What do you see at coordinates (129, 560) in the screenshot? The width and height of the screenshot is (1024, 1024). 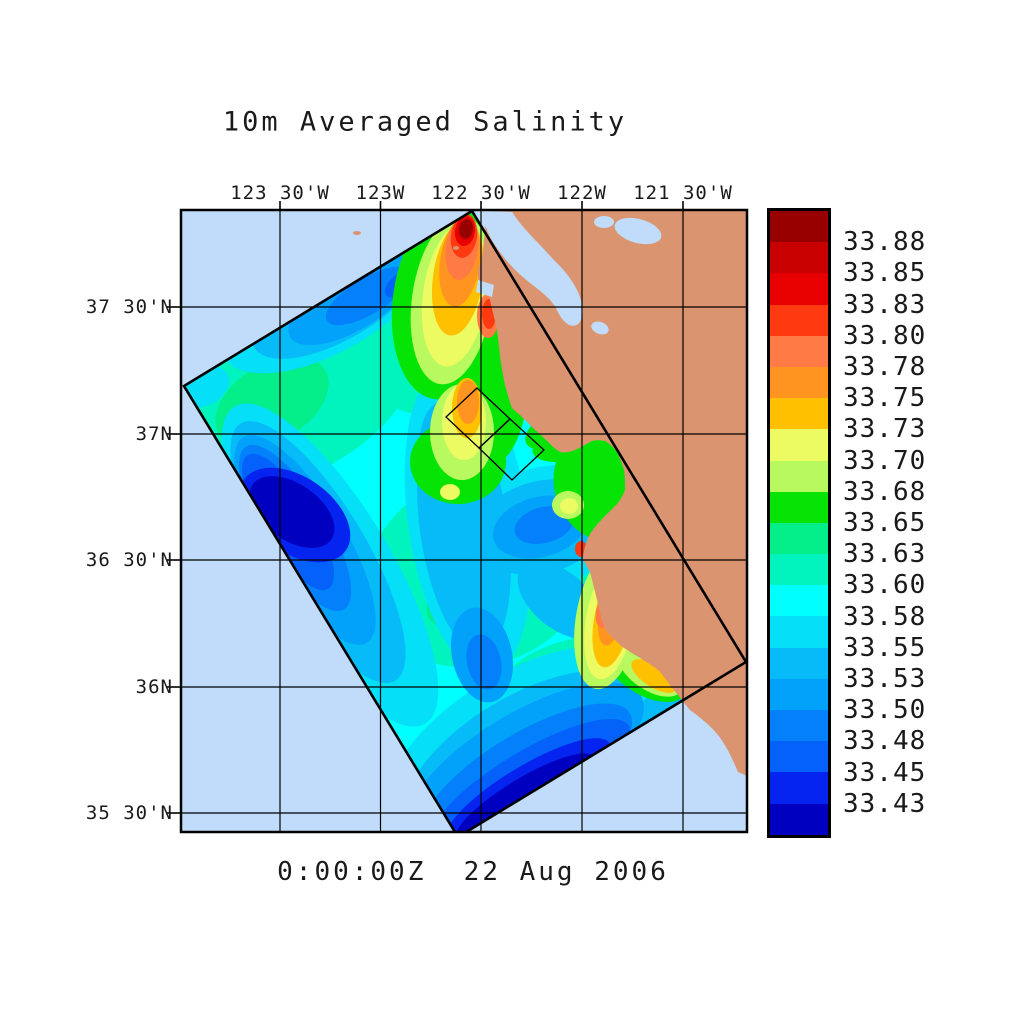 I see `latitude-tick-label: 36 30'N` at bounding box center [129, 560].